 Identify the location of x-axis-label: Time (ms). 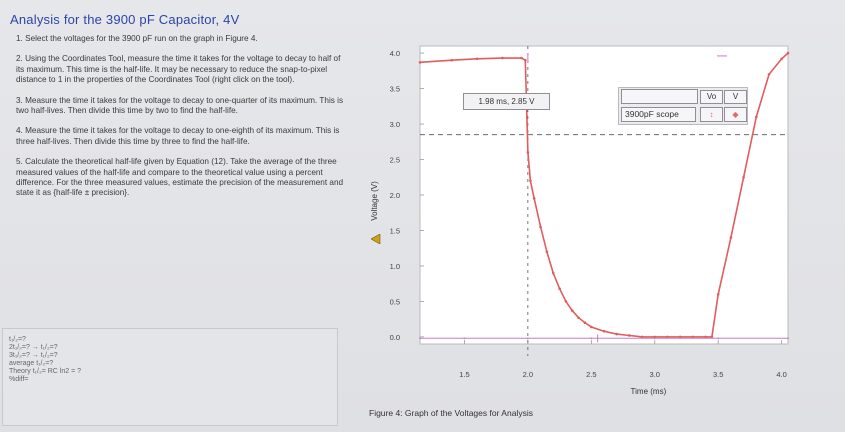
(649, 391).